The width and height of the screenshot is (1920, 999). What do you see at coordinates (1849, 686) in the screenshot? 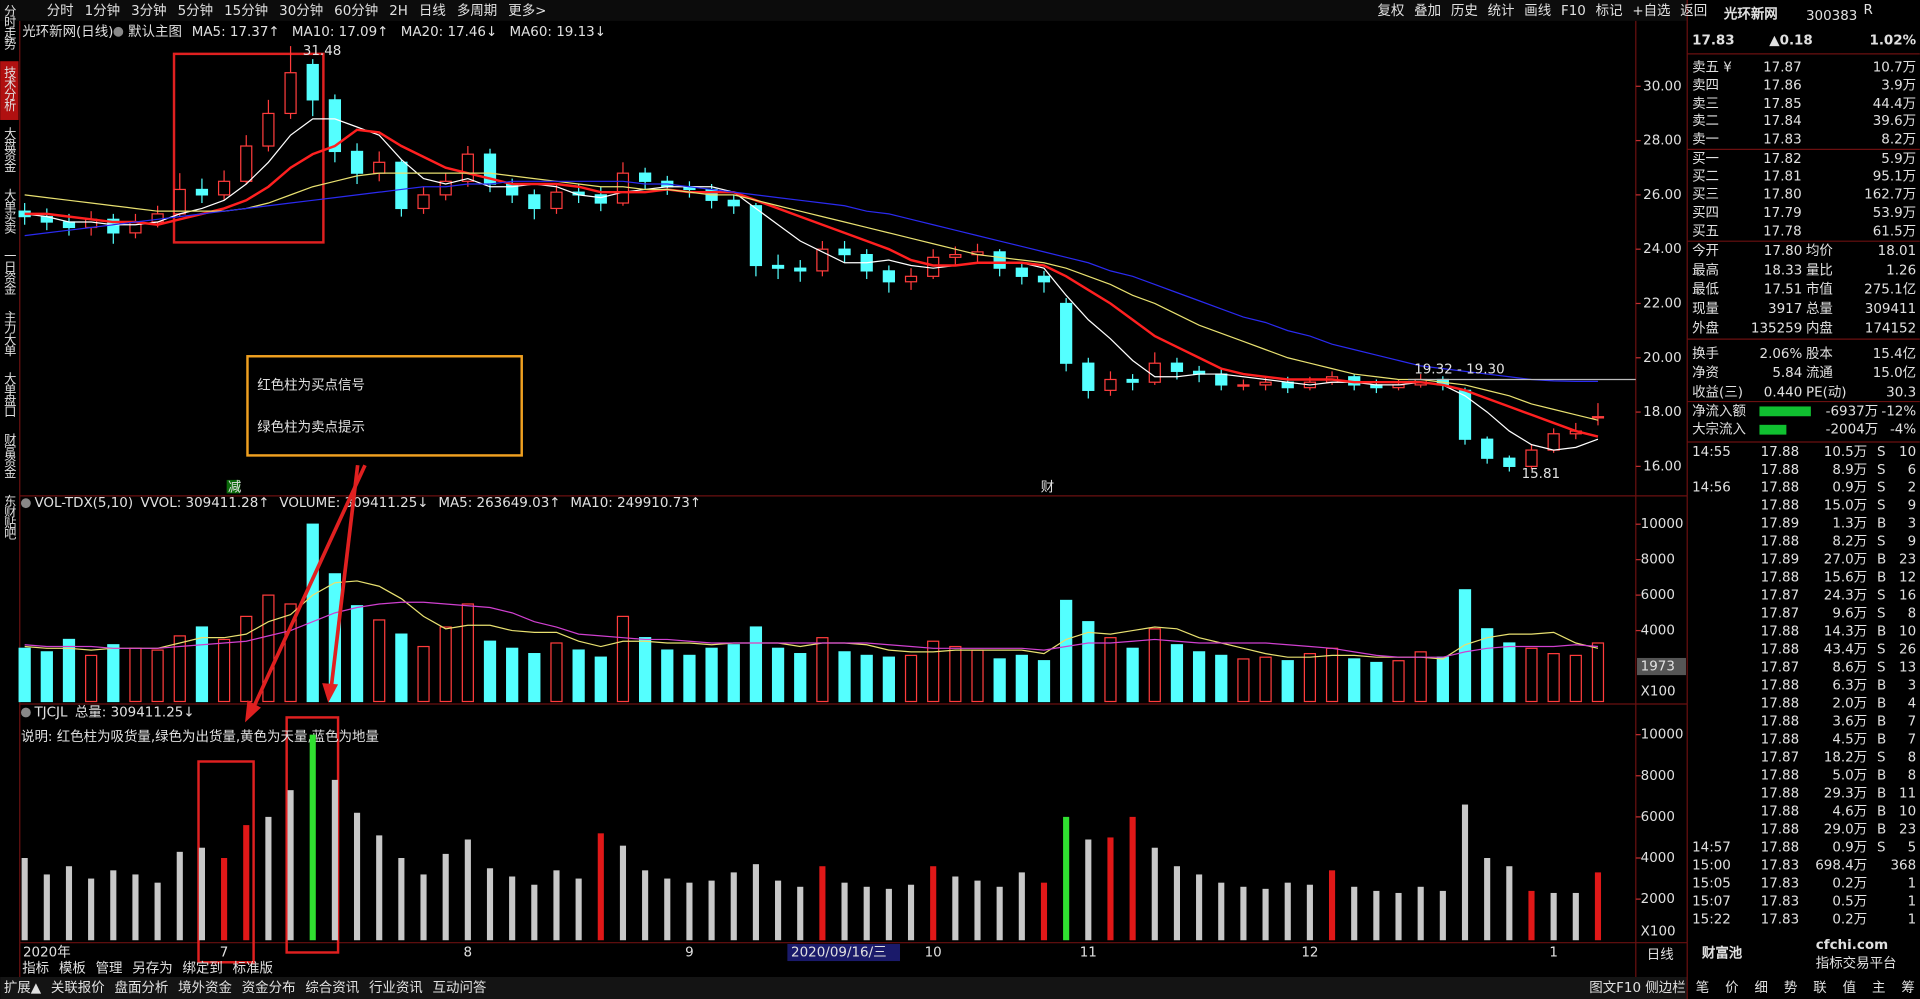
I see `trade-volume: 6.3万` at bounding box center [1849, 686].